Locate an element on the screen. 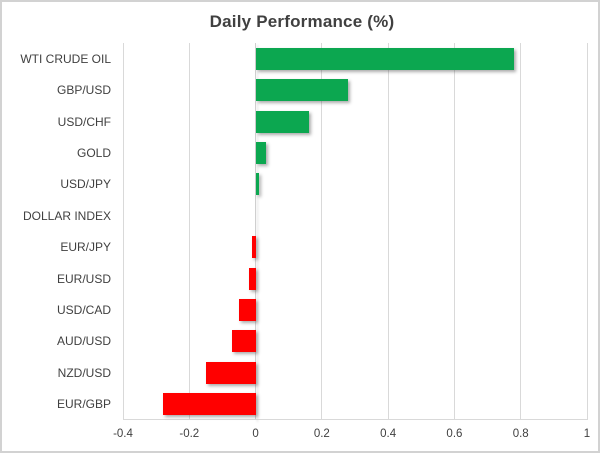  x-tick-label-0.8: 0.8 is located at coordinates (520, 434).